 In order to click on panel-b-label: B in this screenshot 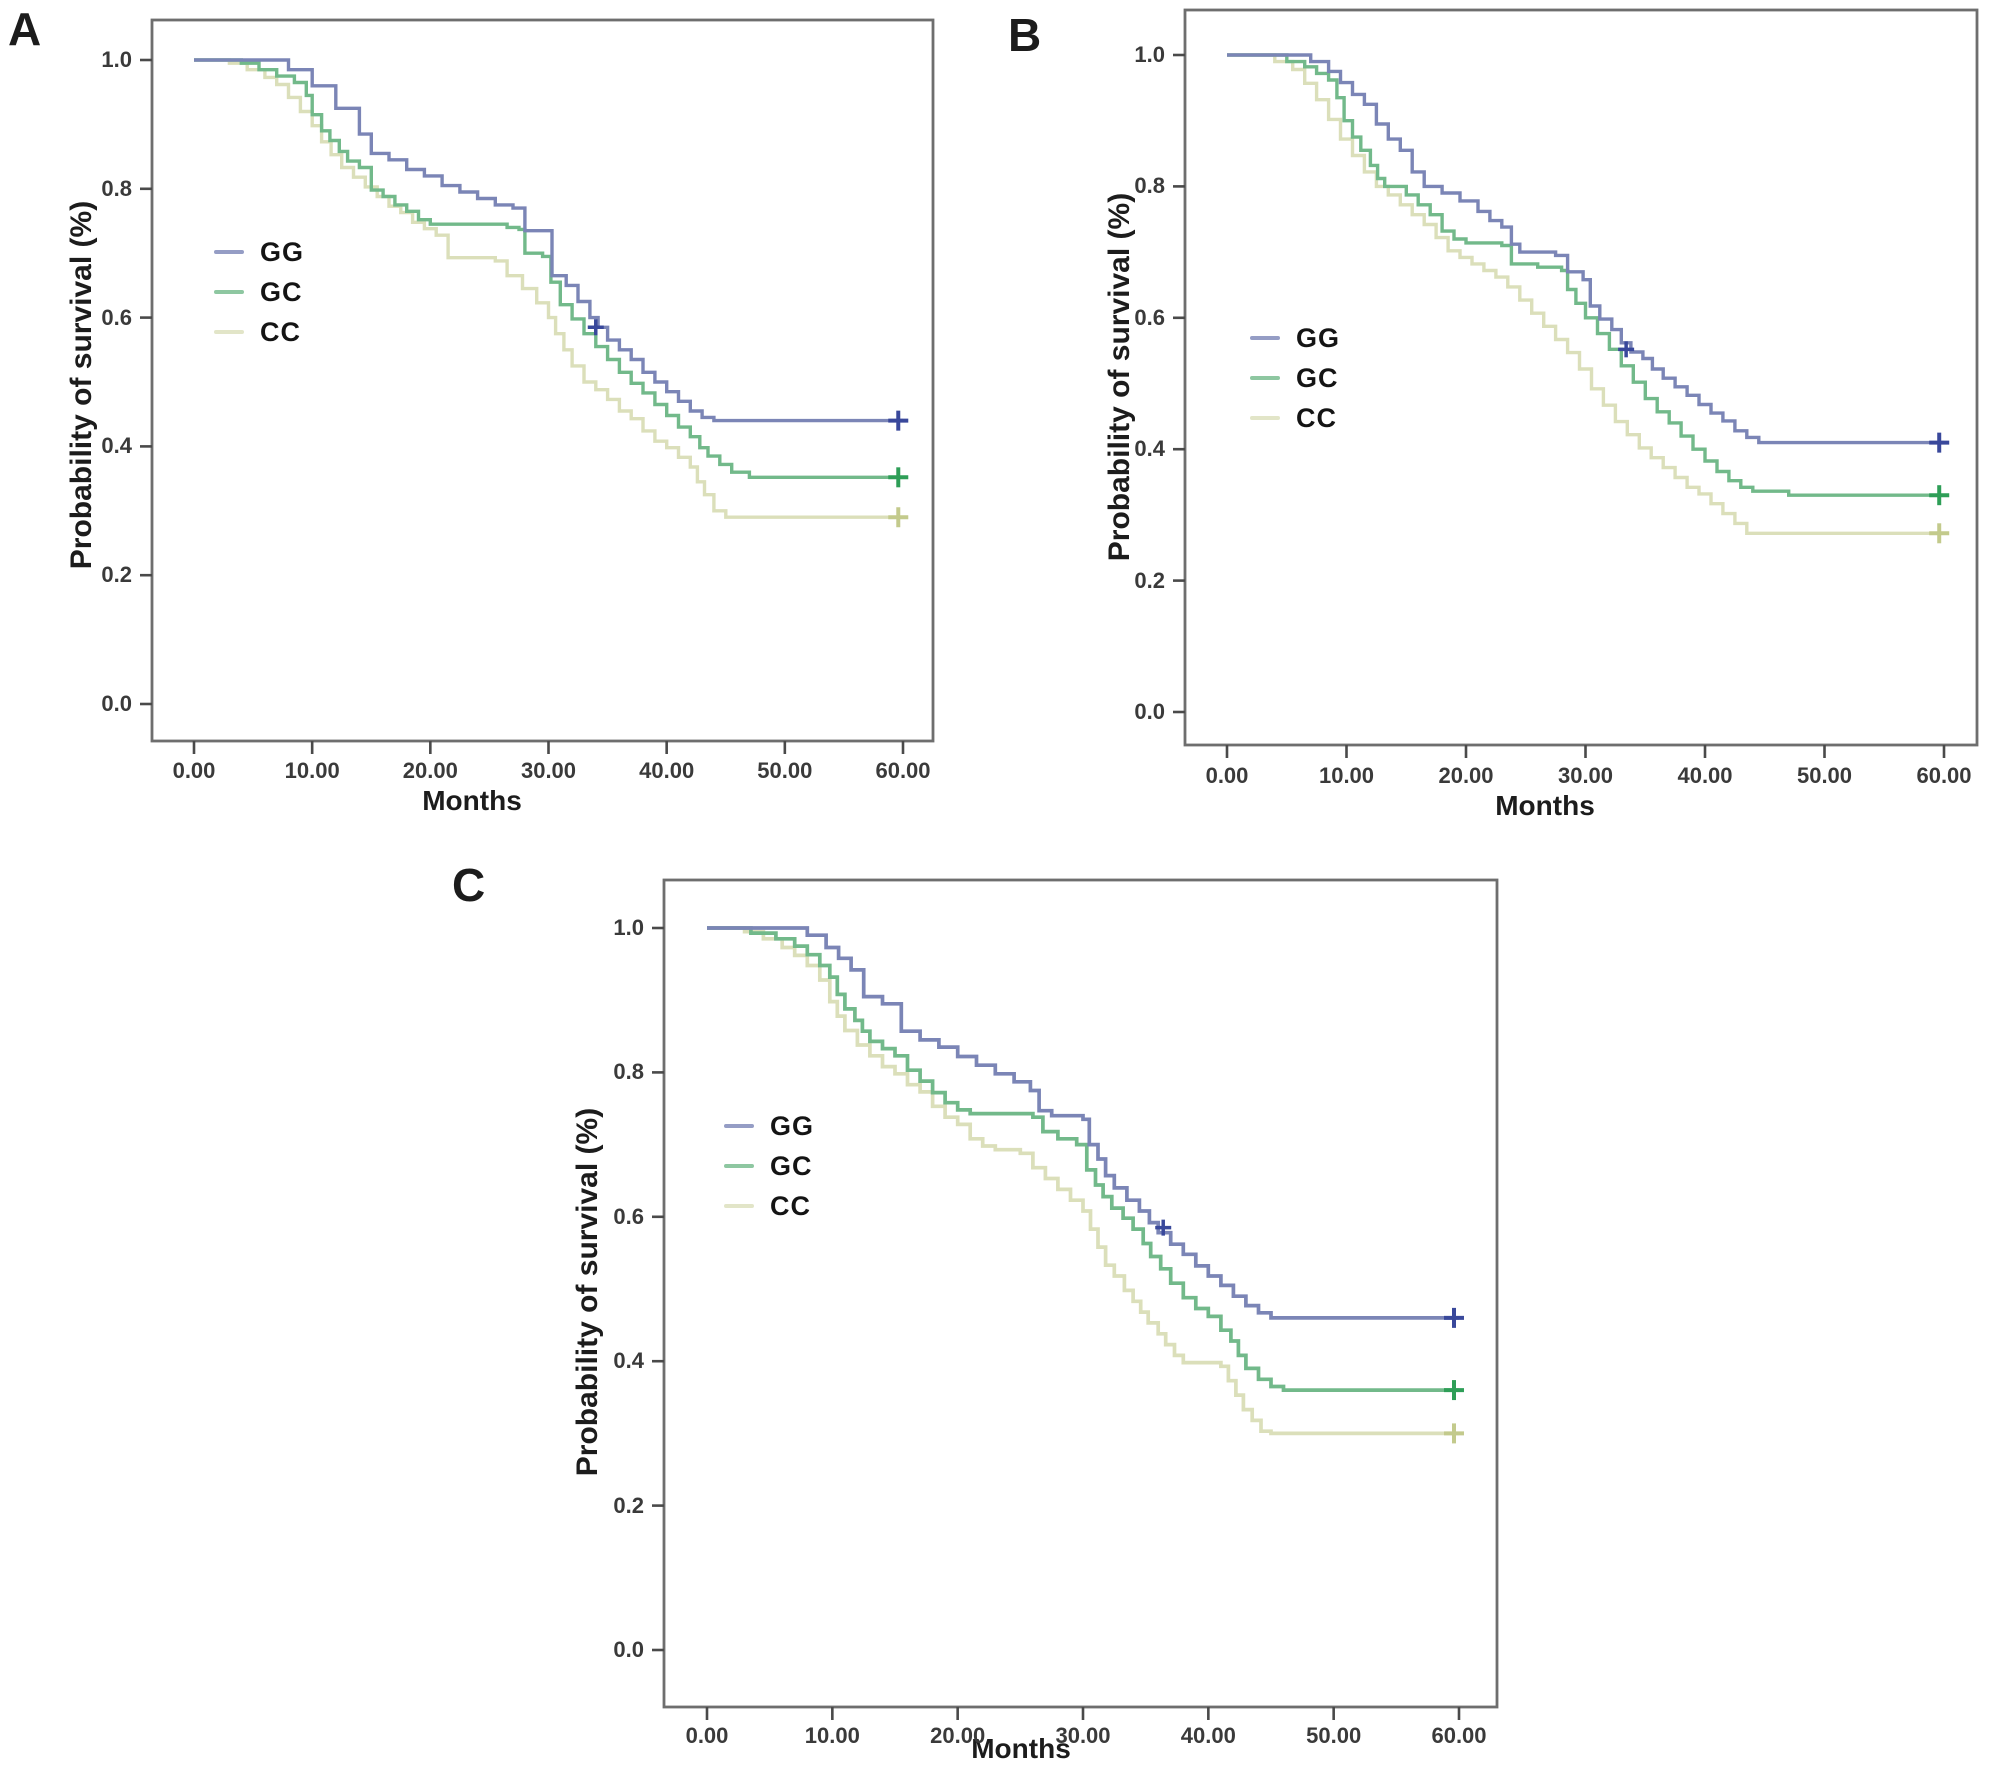, I will do `click(1025, 35)`.